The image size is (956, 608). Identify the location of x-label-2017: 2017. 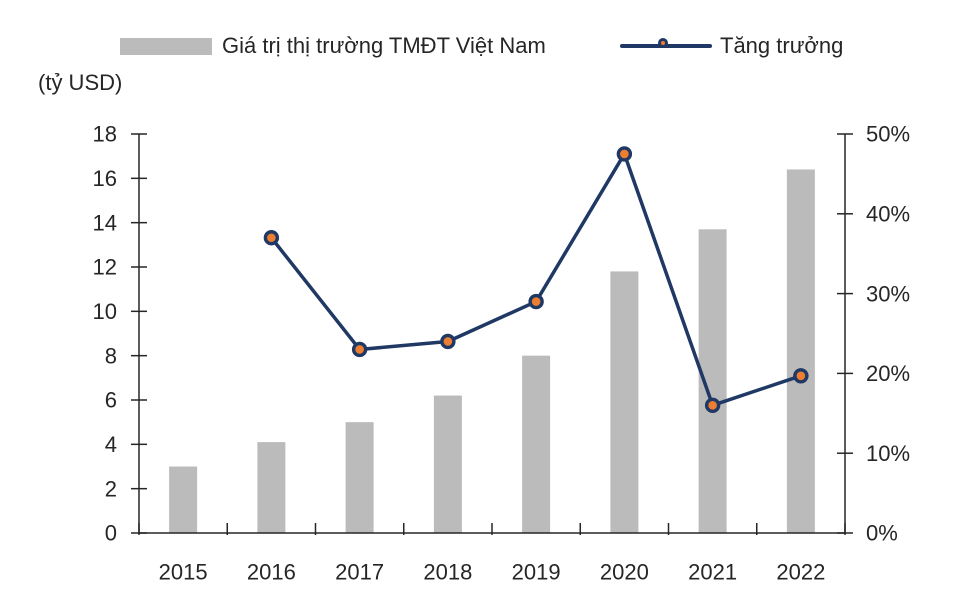
(359, 572).